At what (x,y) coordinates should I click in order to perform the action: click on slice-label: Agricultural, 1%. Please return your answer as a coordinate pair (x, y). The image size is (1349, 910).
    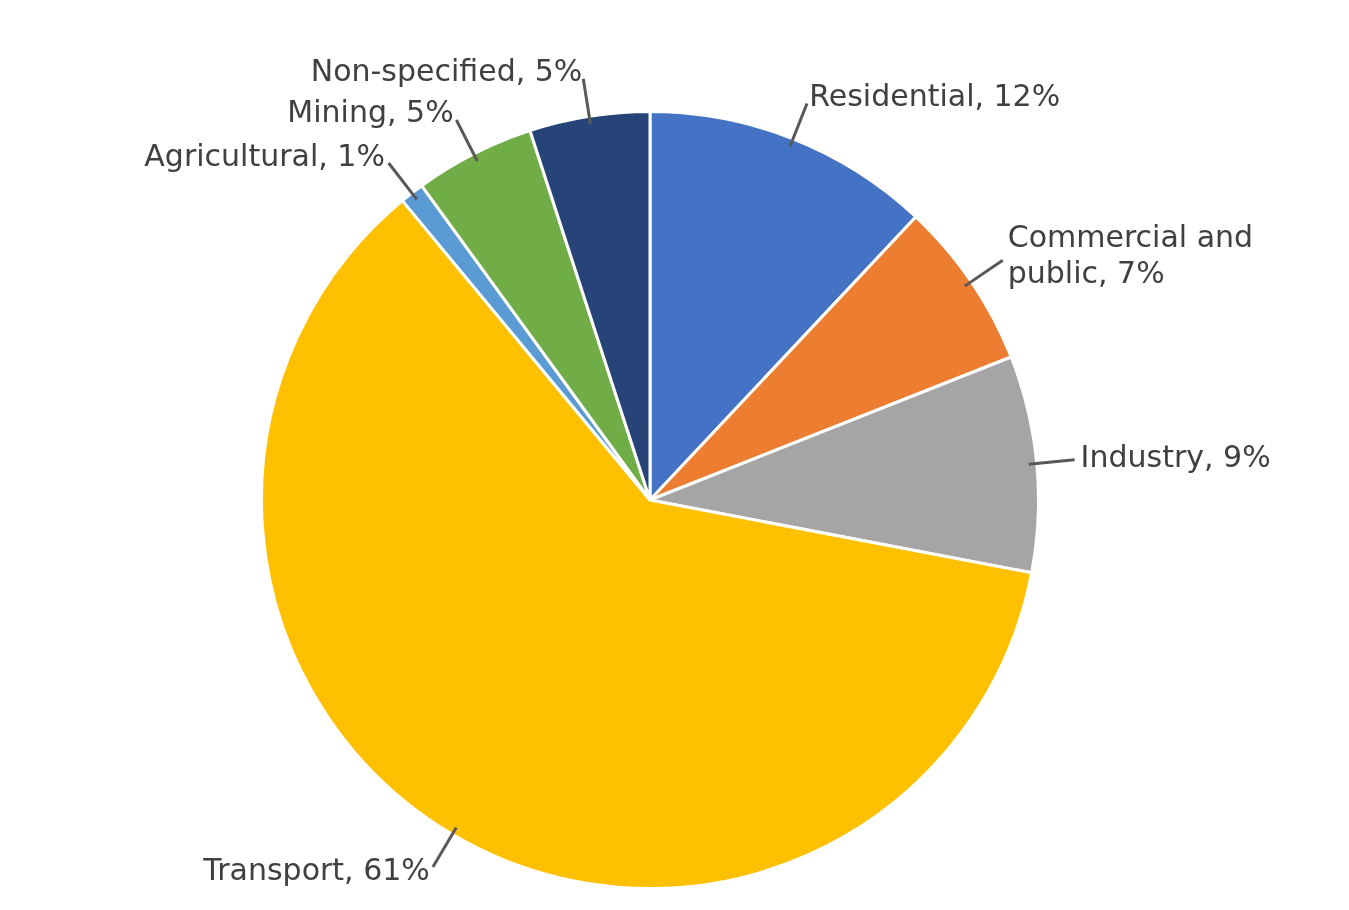
    Looking at the image, I should click on (264, 156).